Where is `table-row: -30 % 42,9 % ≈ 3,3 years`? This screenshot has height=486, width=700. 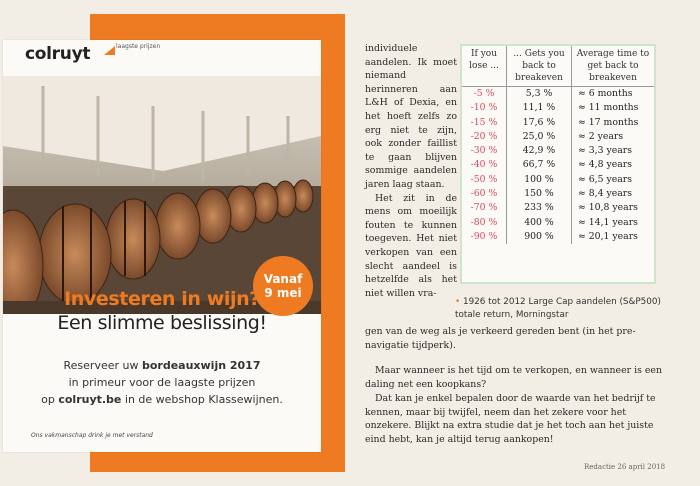 table-row: -30 % 42,9 % ≈ 3,3 years is located at coordinates (558, 151).